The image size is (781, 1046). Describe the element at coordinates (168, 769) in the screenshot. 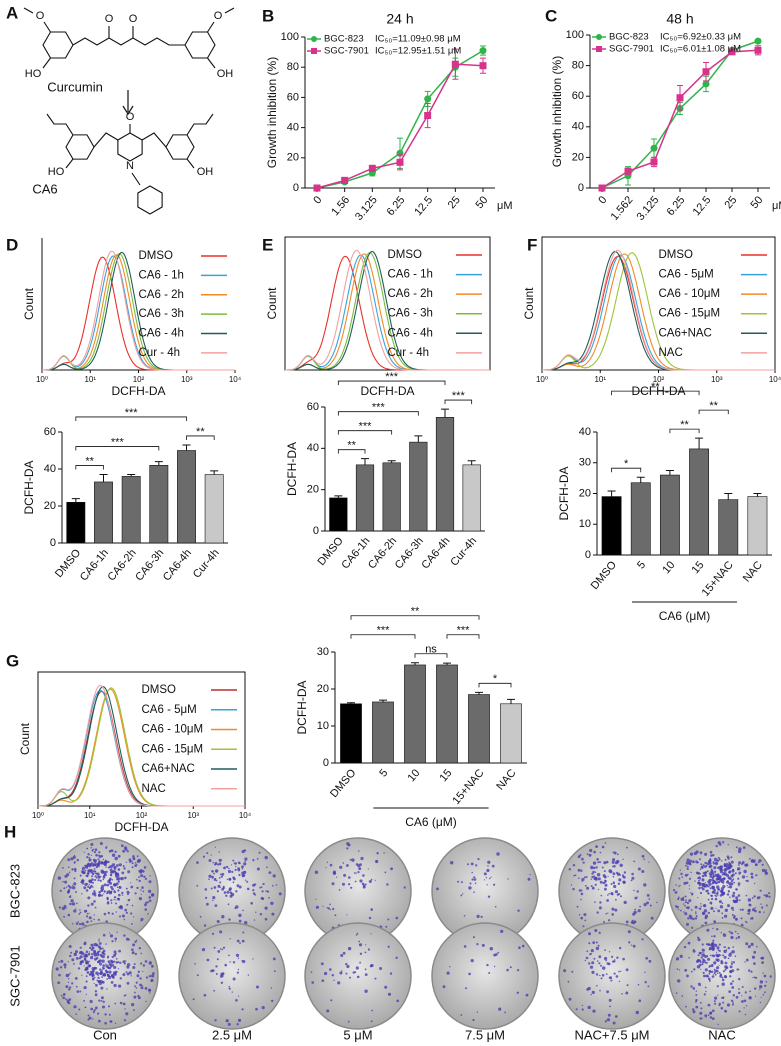

I see `legend-label: CA6+NAC` at that location.